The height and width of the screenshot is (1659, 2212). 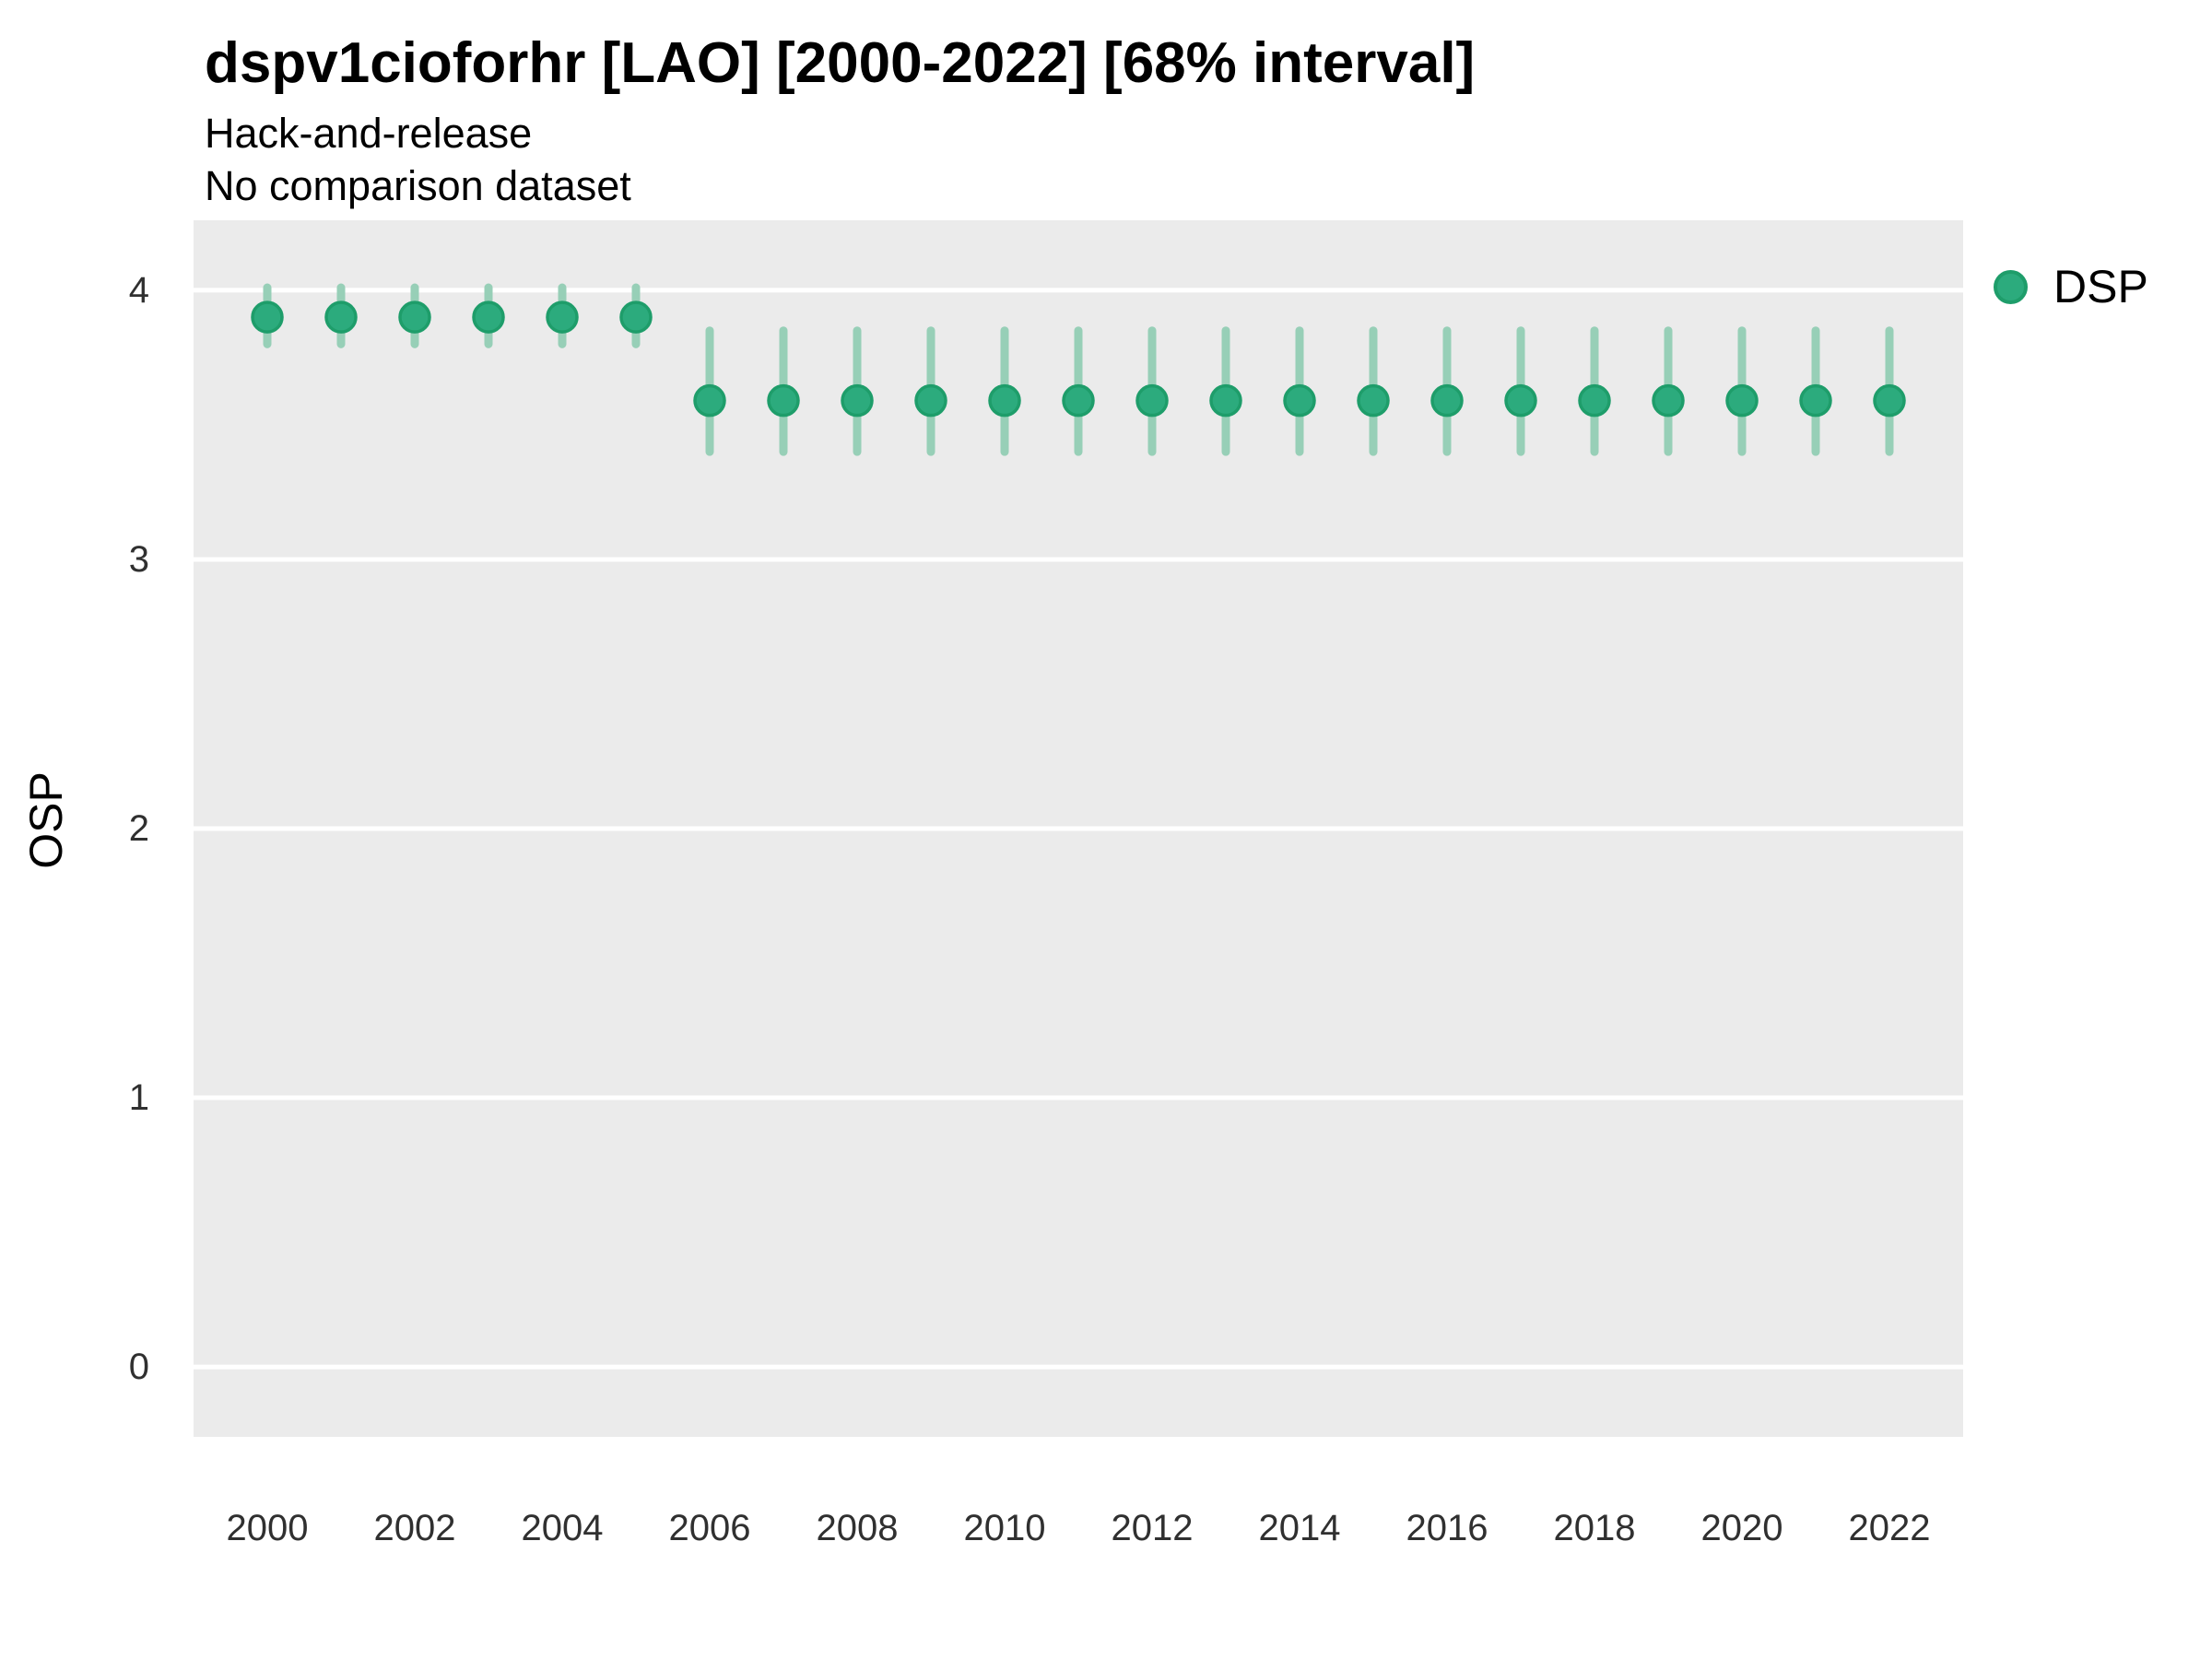 What do you see at coordinates (1004, 1528) in the screenshot?
I see `x-tick-label-2010: 2010` at bounding box center [1004, 1528].